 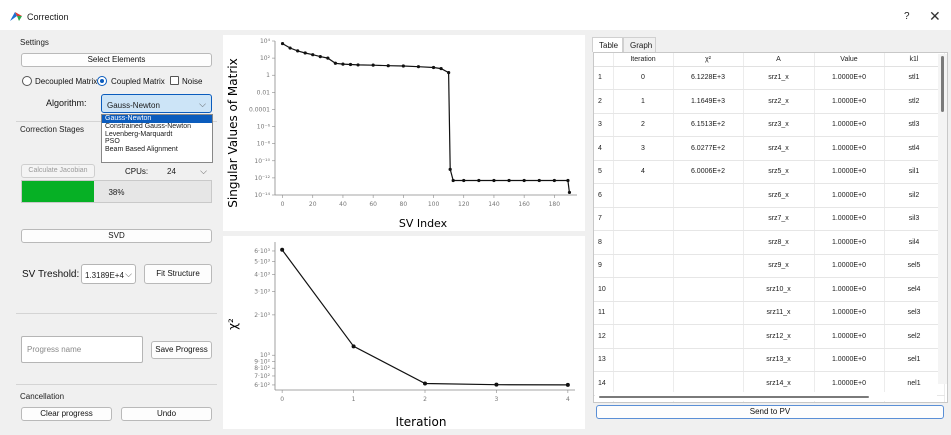 What do you see at coordinates (643, 125) in the screenshot?
I see `table-cell: 2` at bounding box center [643, 125].